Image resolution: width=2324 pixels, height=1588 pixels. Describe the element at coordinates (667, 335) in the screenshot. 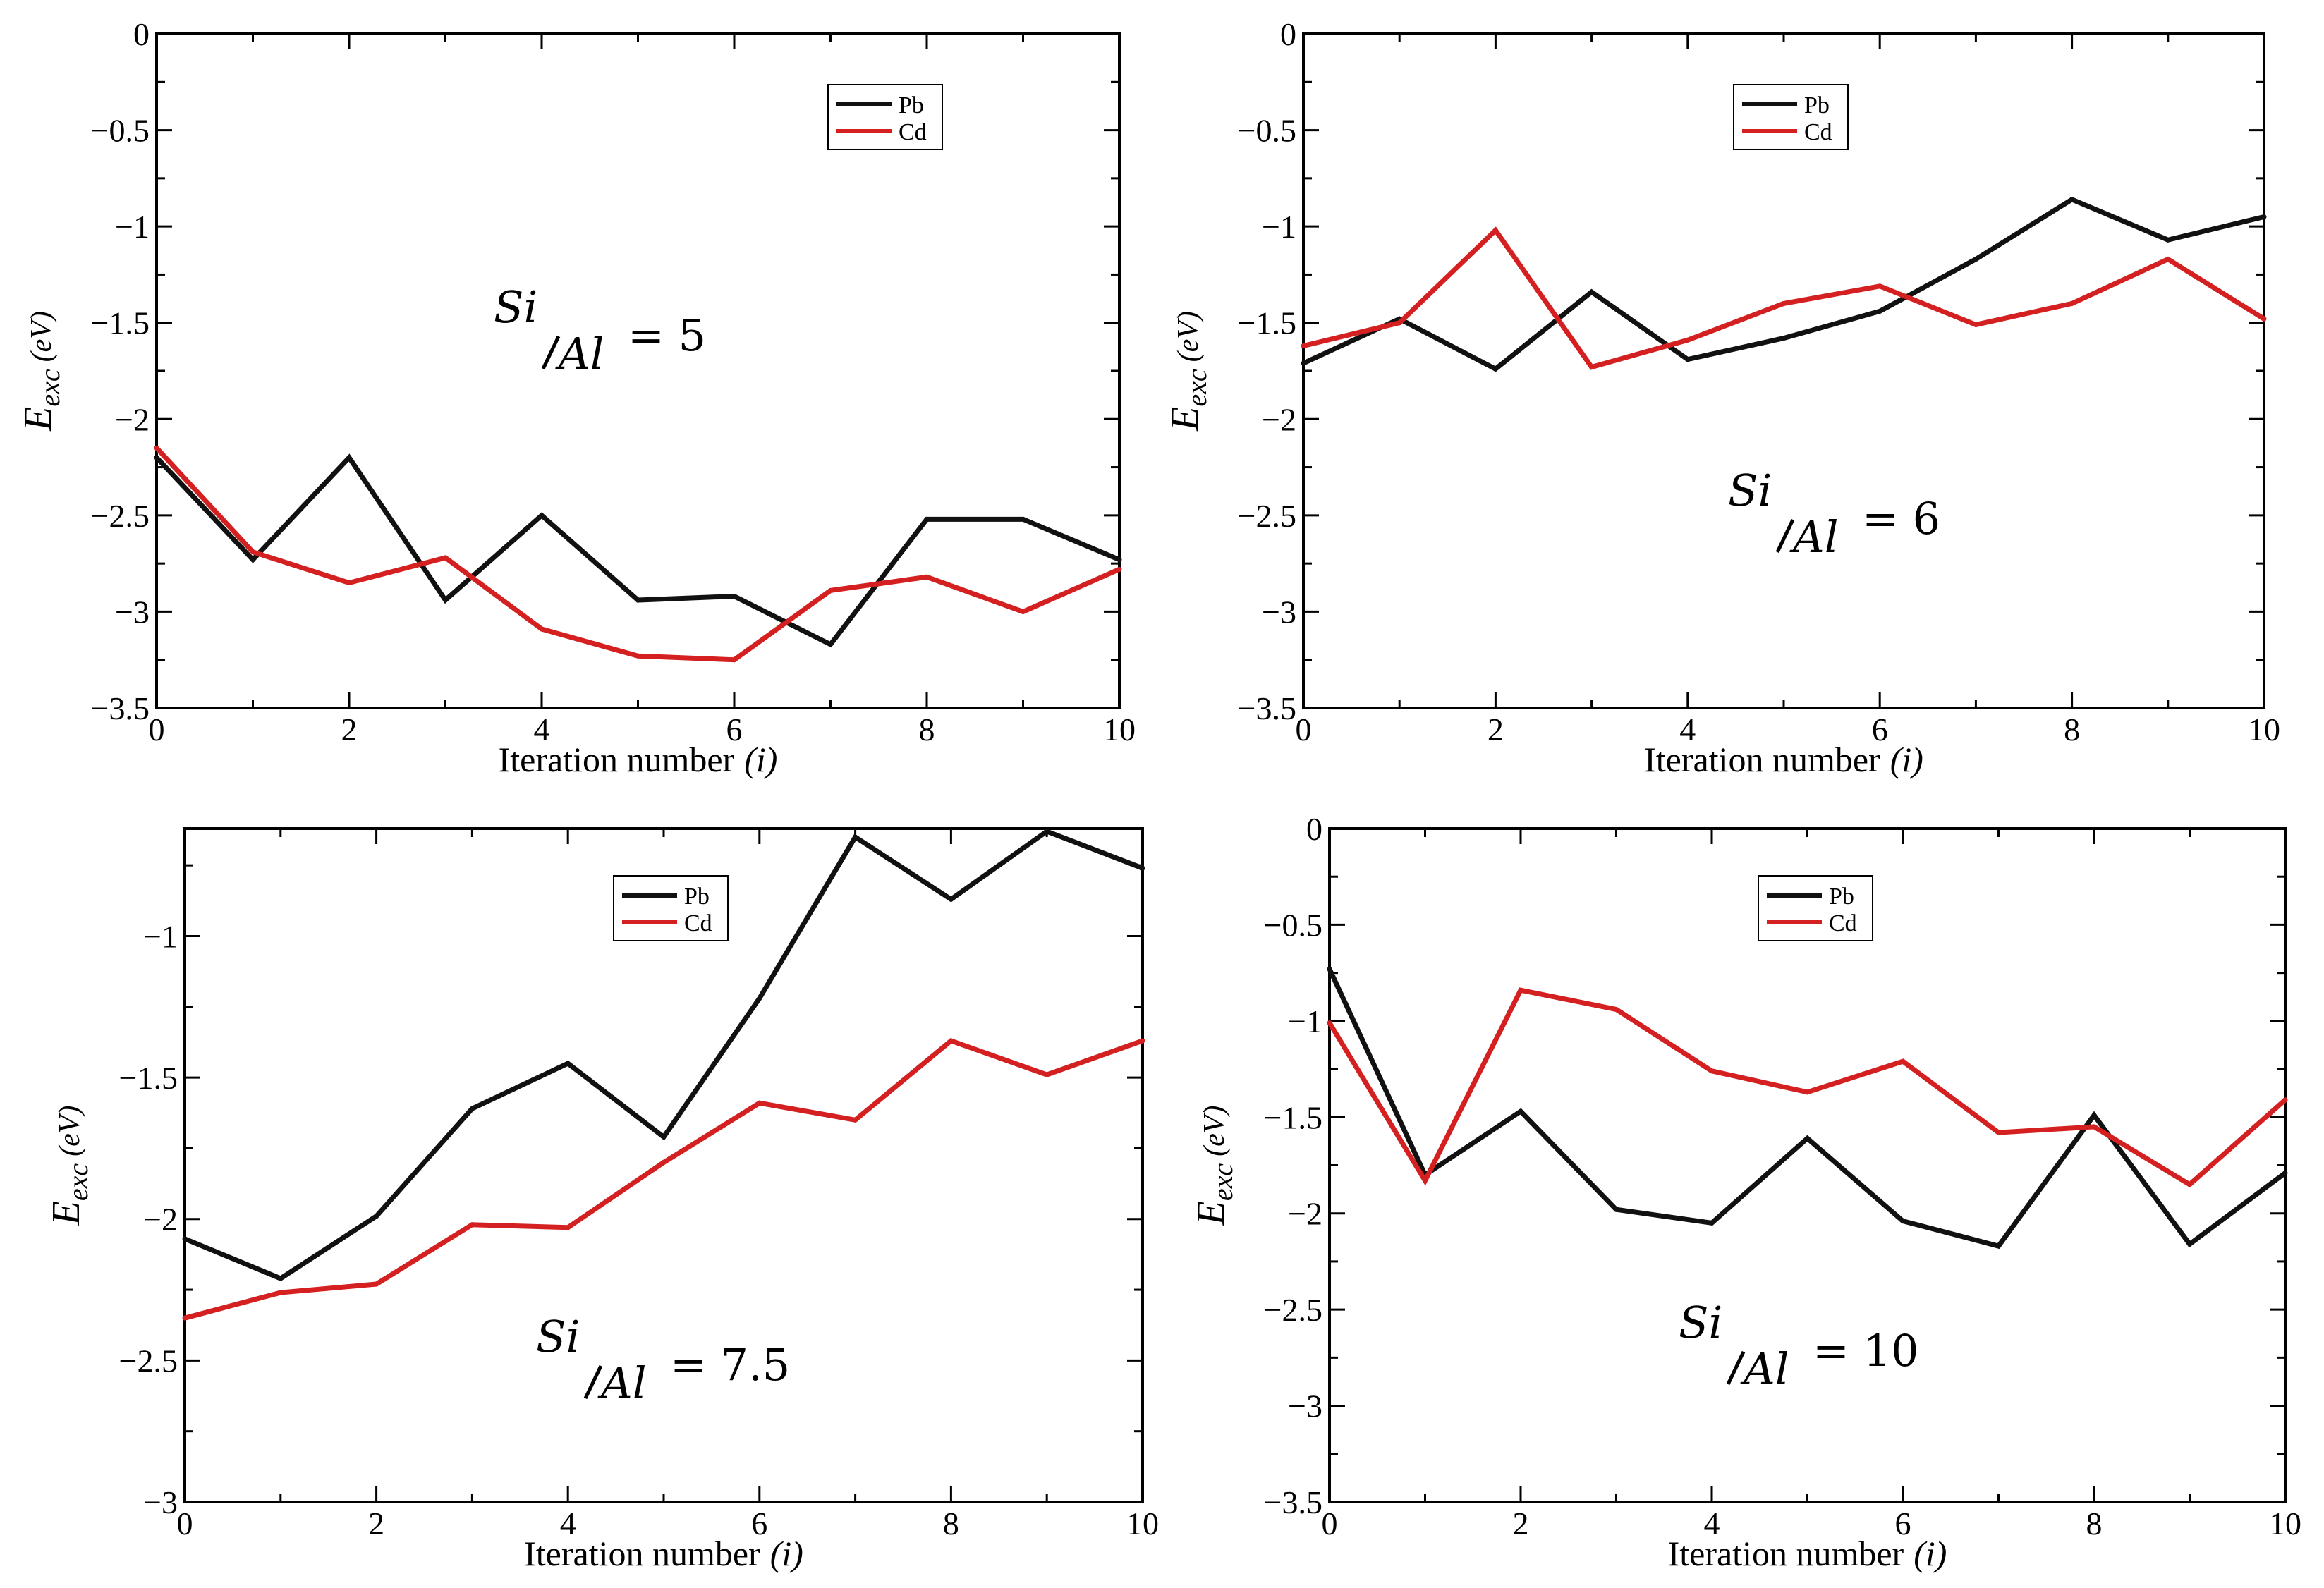

I see `ratio-value: = 5` at that location.